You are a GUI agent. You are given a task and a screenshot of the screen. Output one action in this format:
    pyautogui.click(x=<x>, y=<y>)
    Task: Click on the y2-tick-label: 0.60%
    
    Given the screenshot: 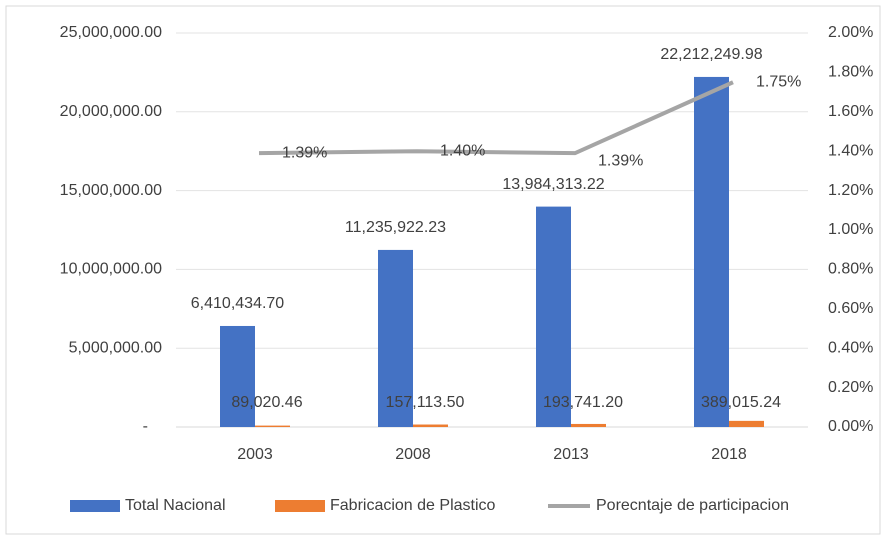 What is the action you would take?
    pyautogui.click(x=850, y=308)
    